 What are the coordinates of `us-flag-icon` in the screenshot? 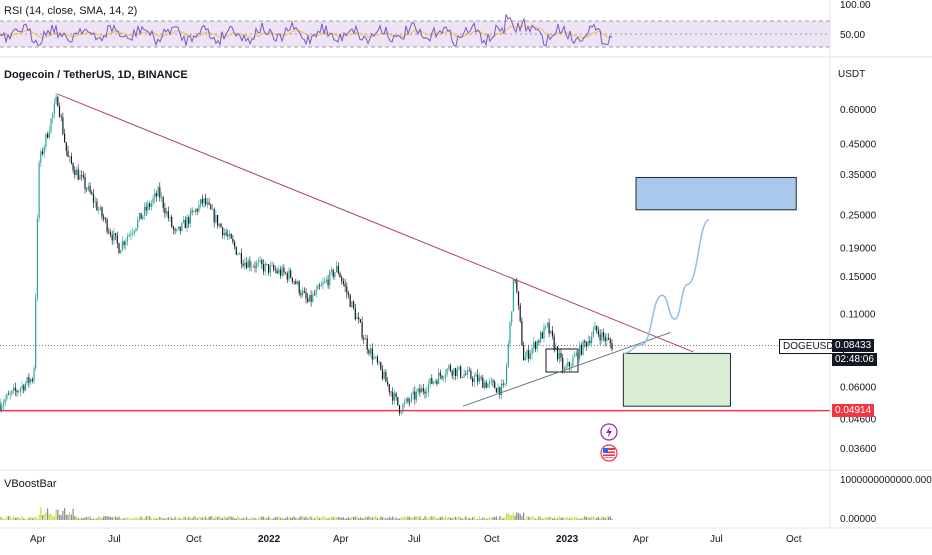 It's located at (609, 453).